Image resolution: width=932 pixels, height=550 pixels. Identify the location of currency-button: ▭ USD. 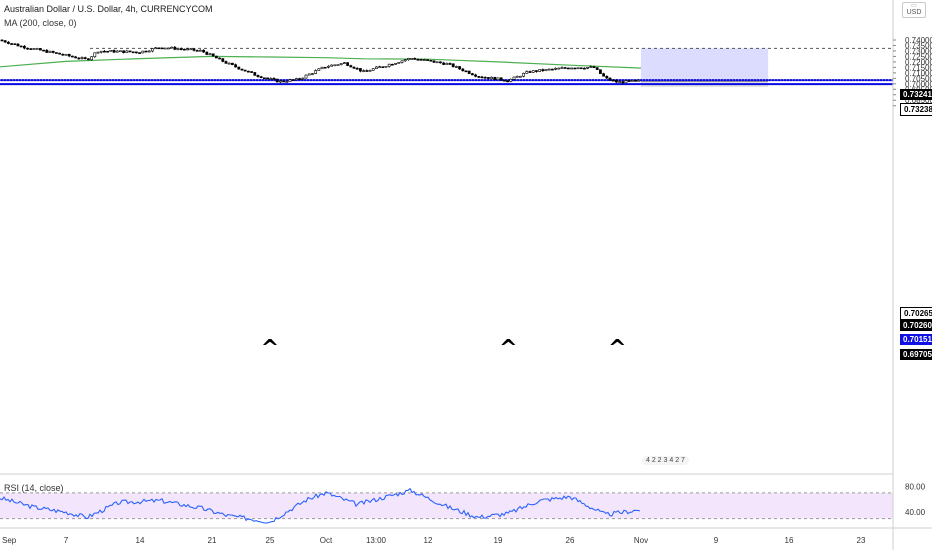
(914, 10).